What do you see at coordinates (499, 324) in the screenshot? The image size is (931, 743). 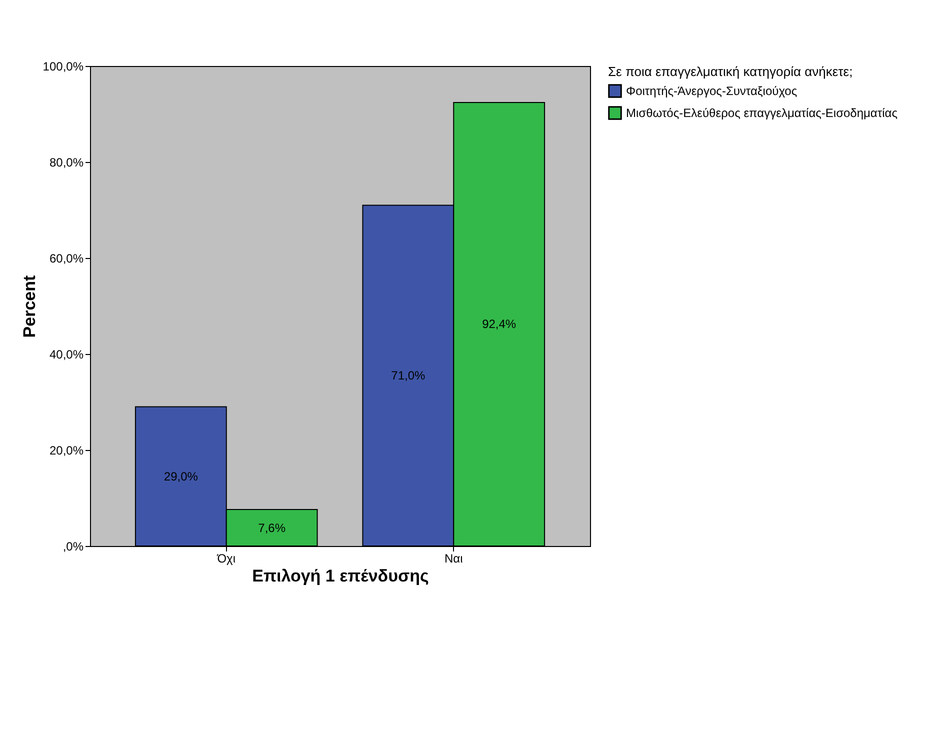 I see `data-label: 92,4%` at bounding box center [499, 324].